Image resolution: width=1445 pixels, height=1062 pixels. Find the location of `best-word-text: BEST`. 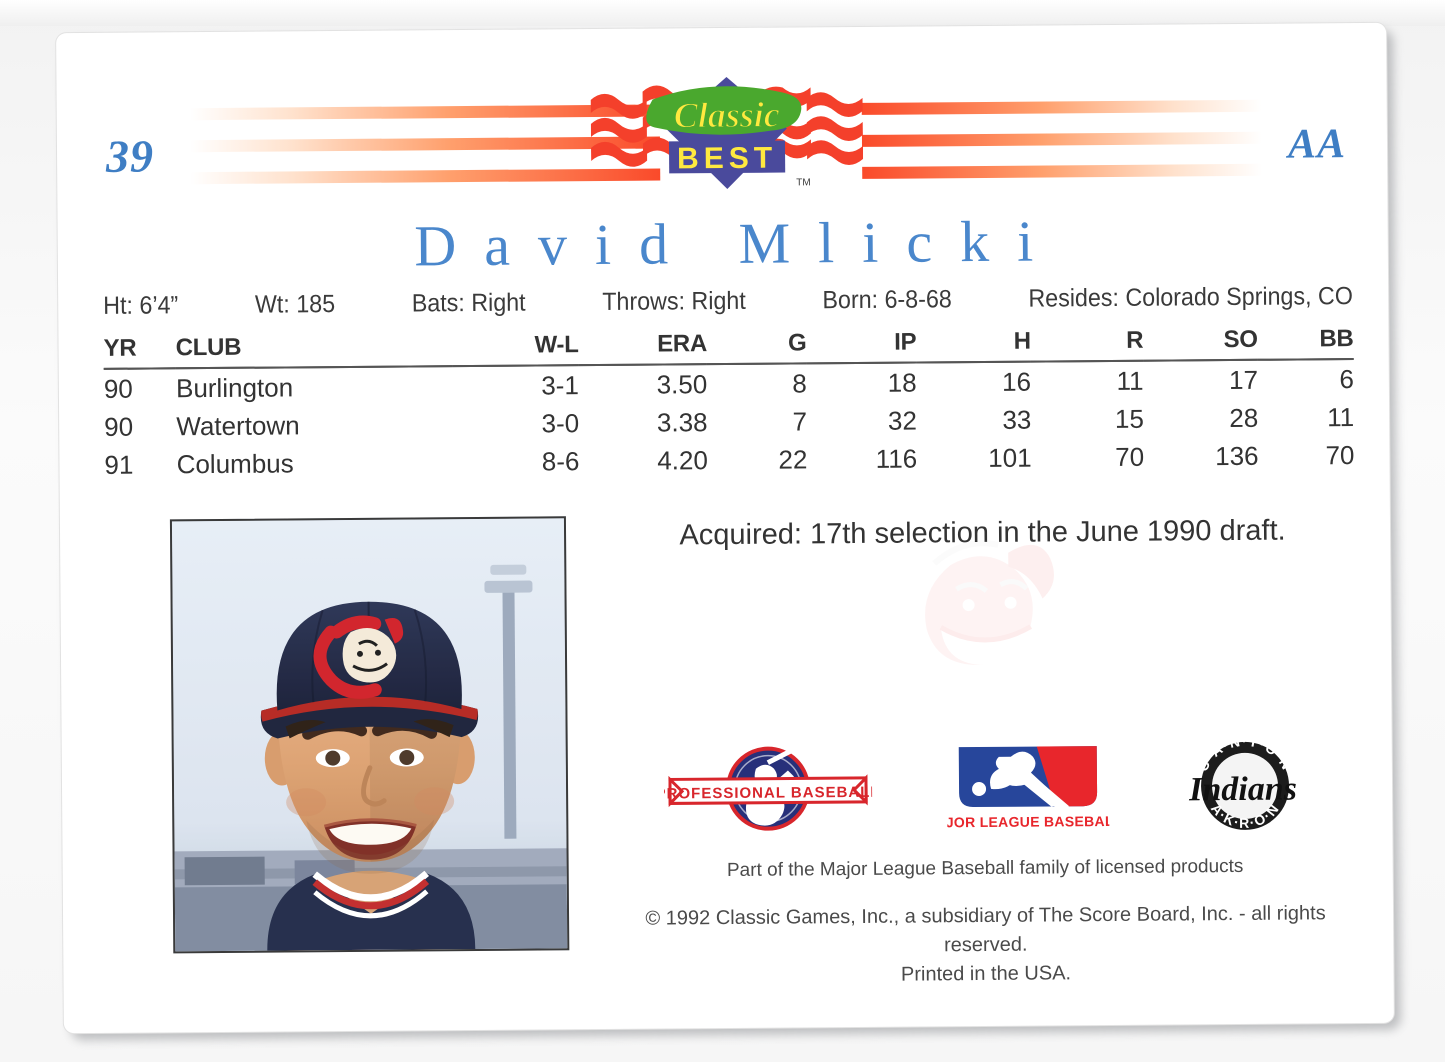

best-word-text: BEST is located at coordinates (727, 159).